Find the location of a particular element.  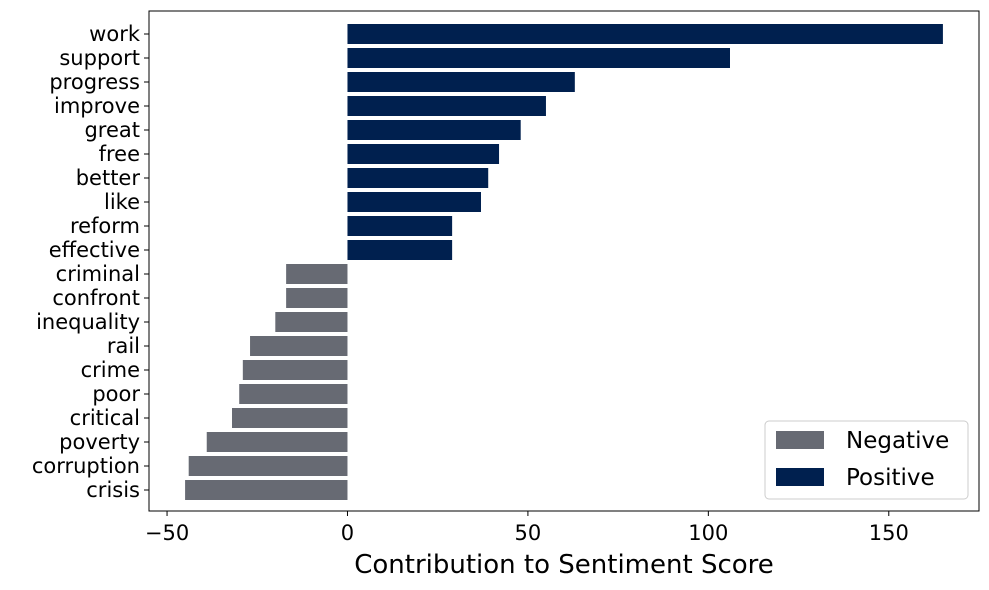

y-tick-label-free: free is located at coordinates (119, 154).